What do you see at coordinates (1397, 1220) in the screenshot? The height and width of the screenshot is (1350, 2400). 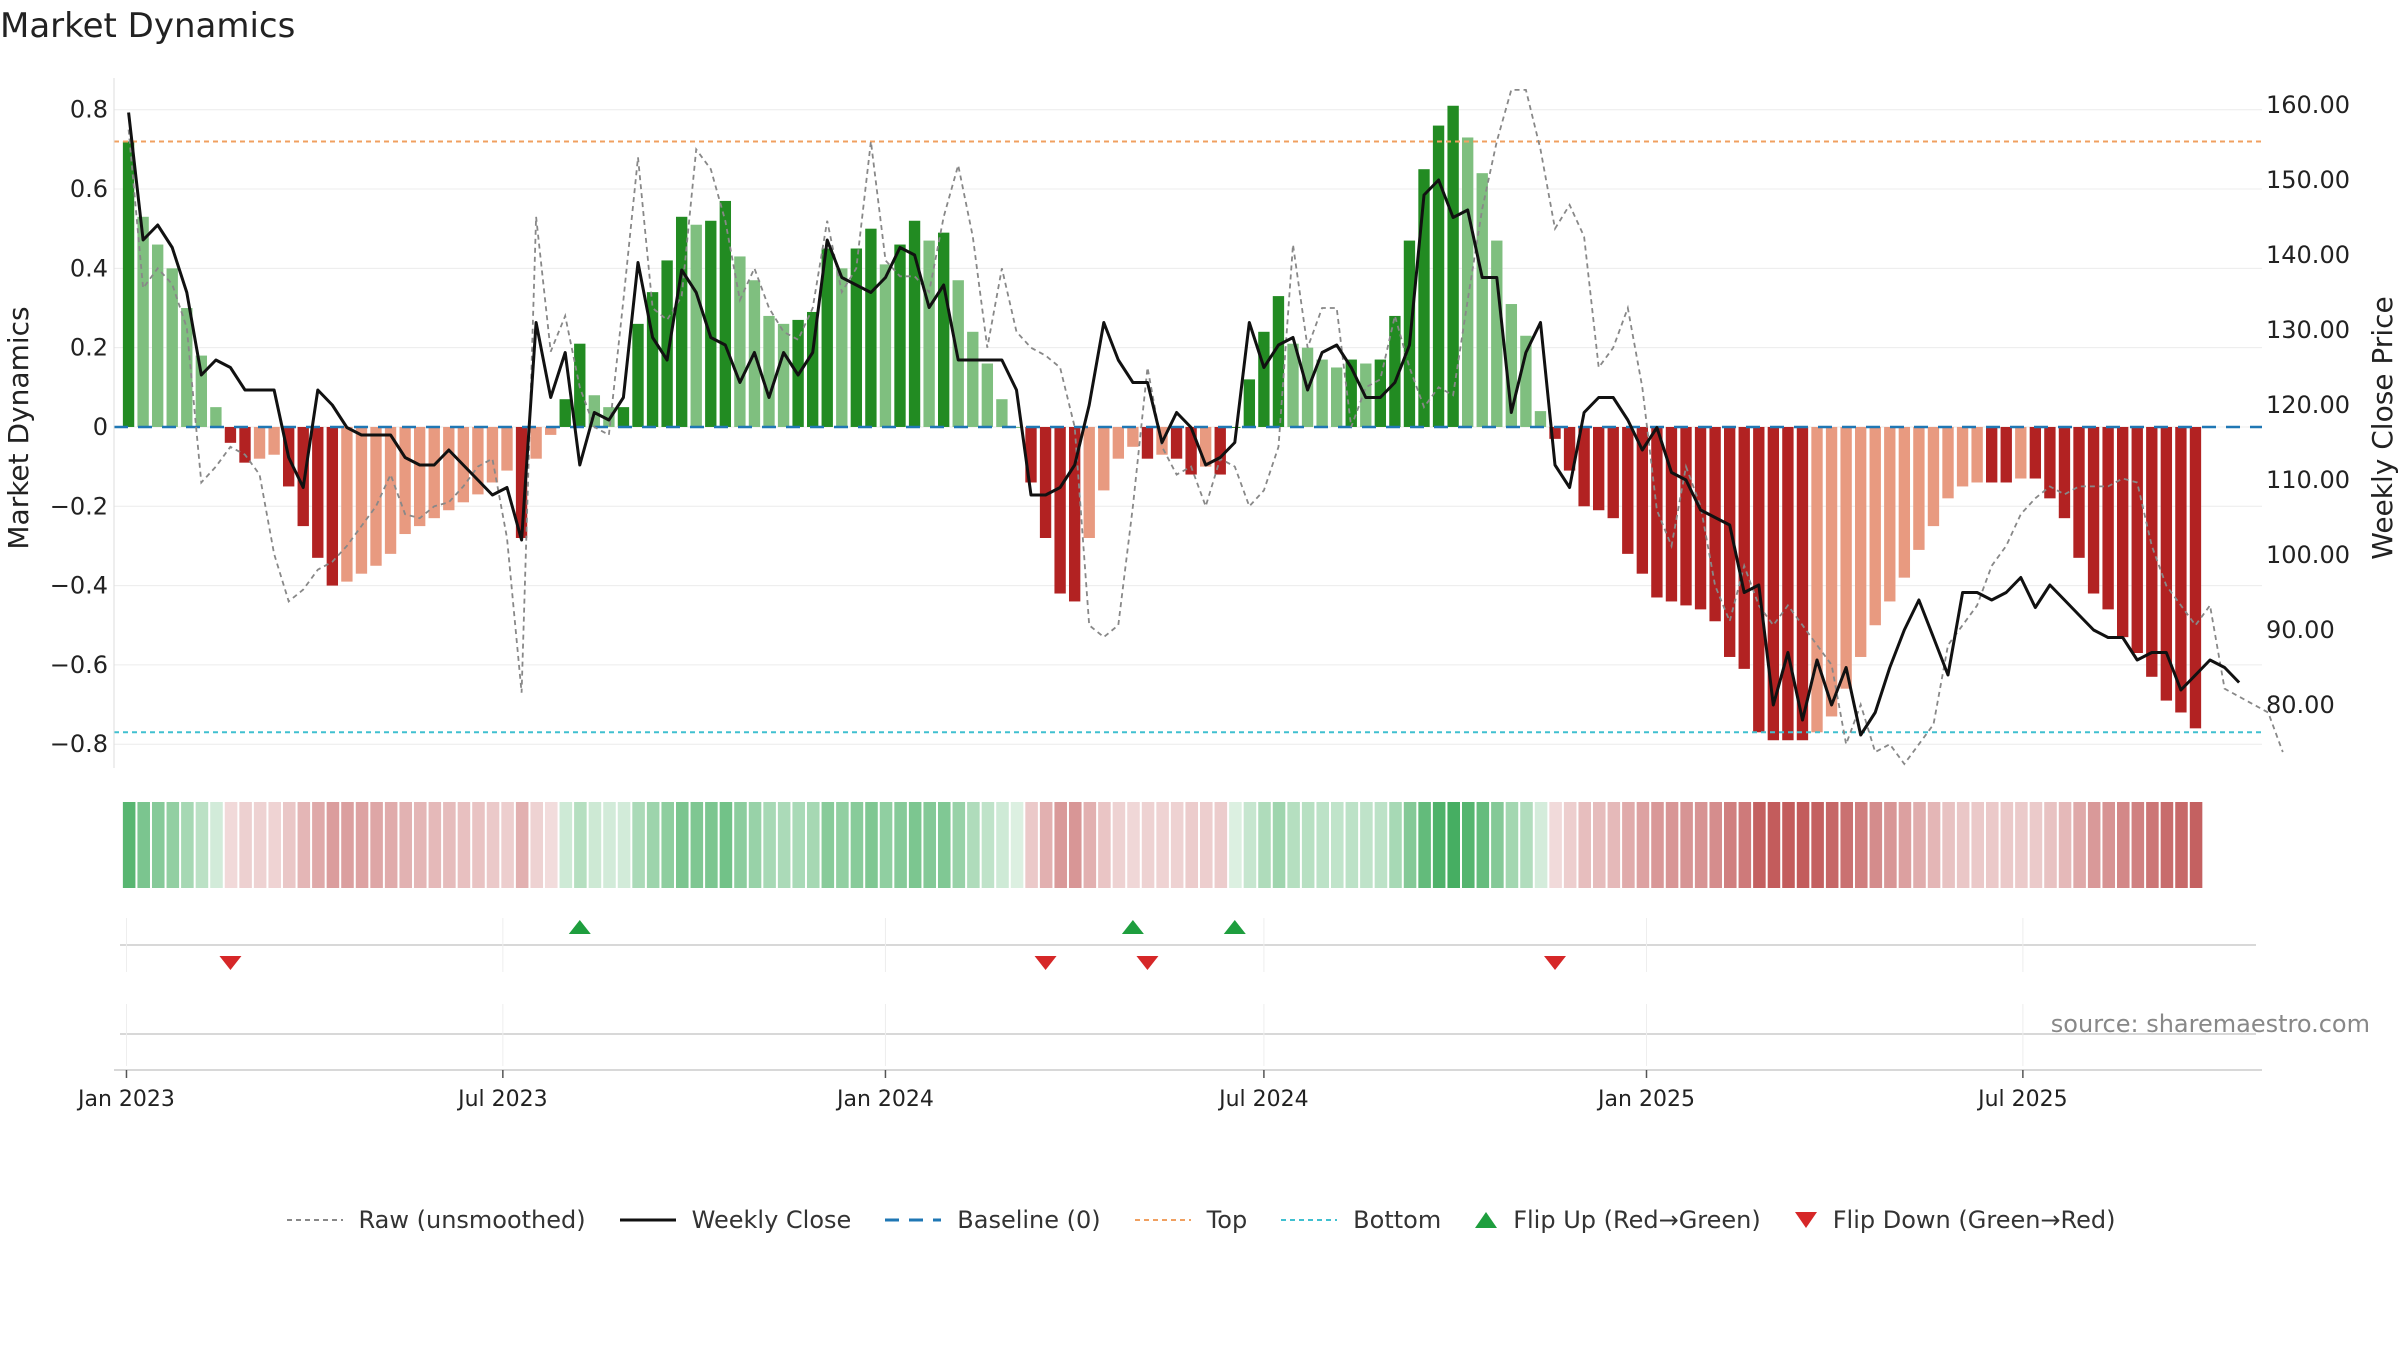 I see `legend-label: Bottom` at bounding box center [1397, 1220].